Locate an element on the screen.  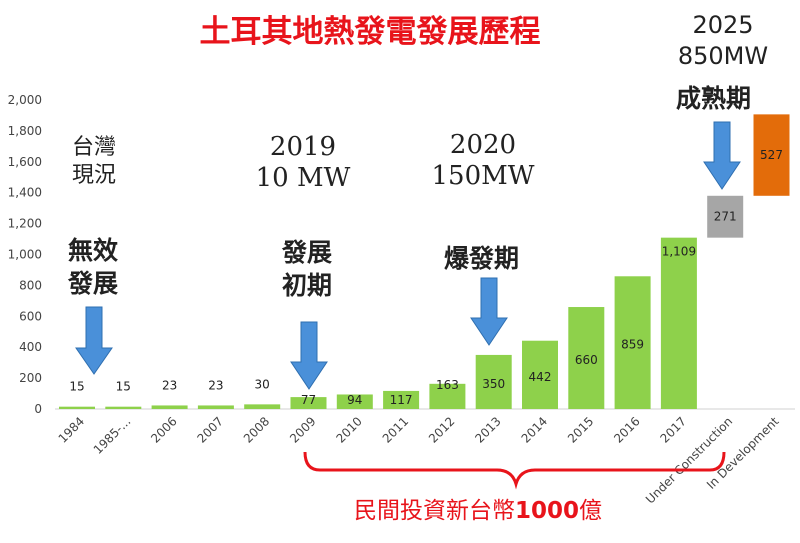
bar-value-label: 660 is located at coordinates (586, 360).